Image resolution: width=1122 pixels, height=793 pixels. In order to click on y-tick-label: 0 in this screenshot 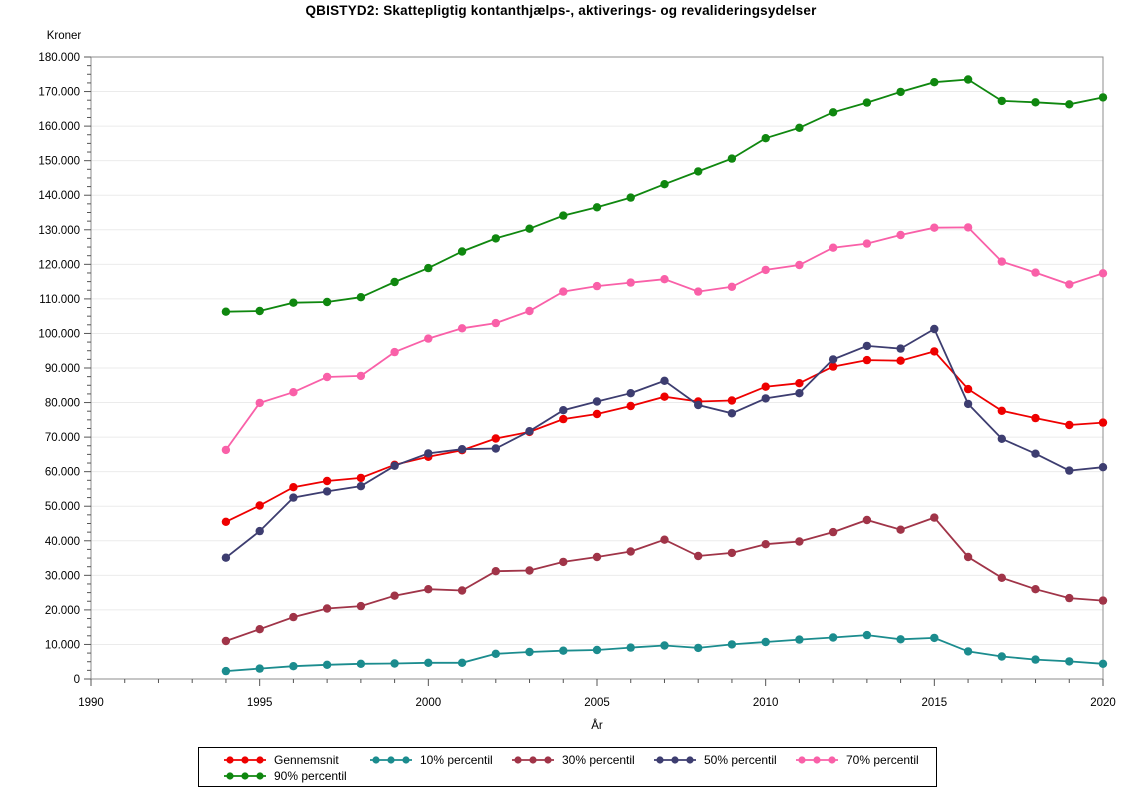, I will do `click(77, 680)`.